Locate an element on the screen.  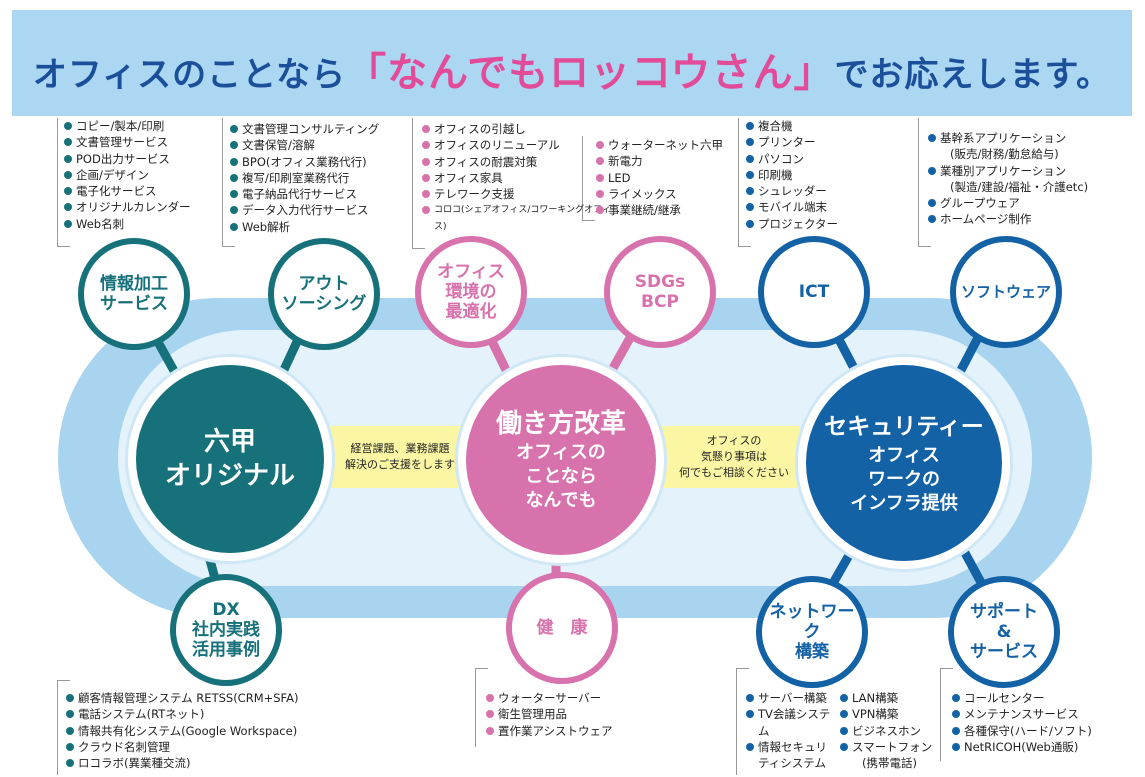
node-outsourcing: アウト ソーシング is located at coordinates (324, 294).